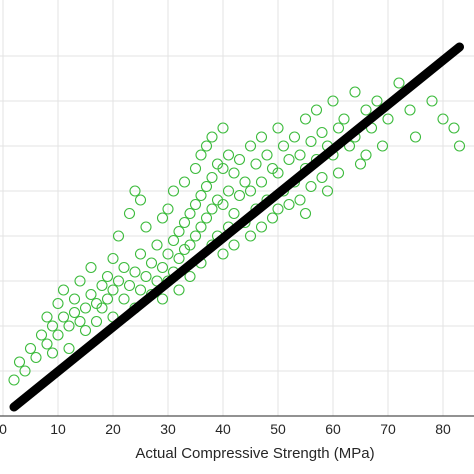  I want to click on x-tick-label: 0, so click(3, 429).